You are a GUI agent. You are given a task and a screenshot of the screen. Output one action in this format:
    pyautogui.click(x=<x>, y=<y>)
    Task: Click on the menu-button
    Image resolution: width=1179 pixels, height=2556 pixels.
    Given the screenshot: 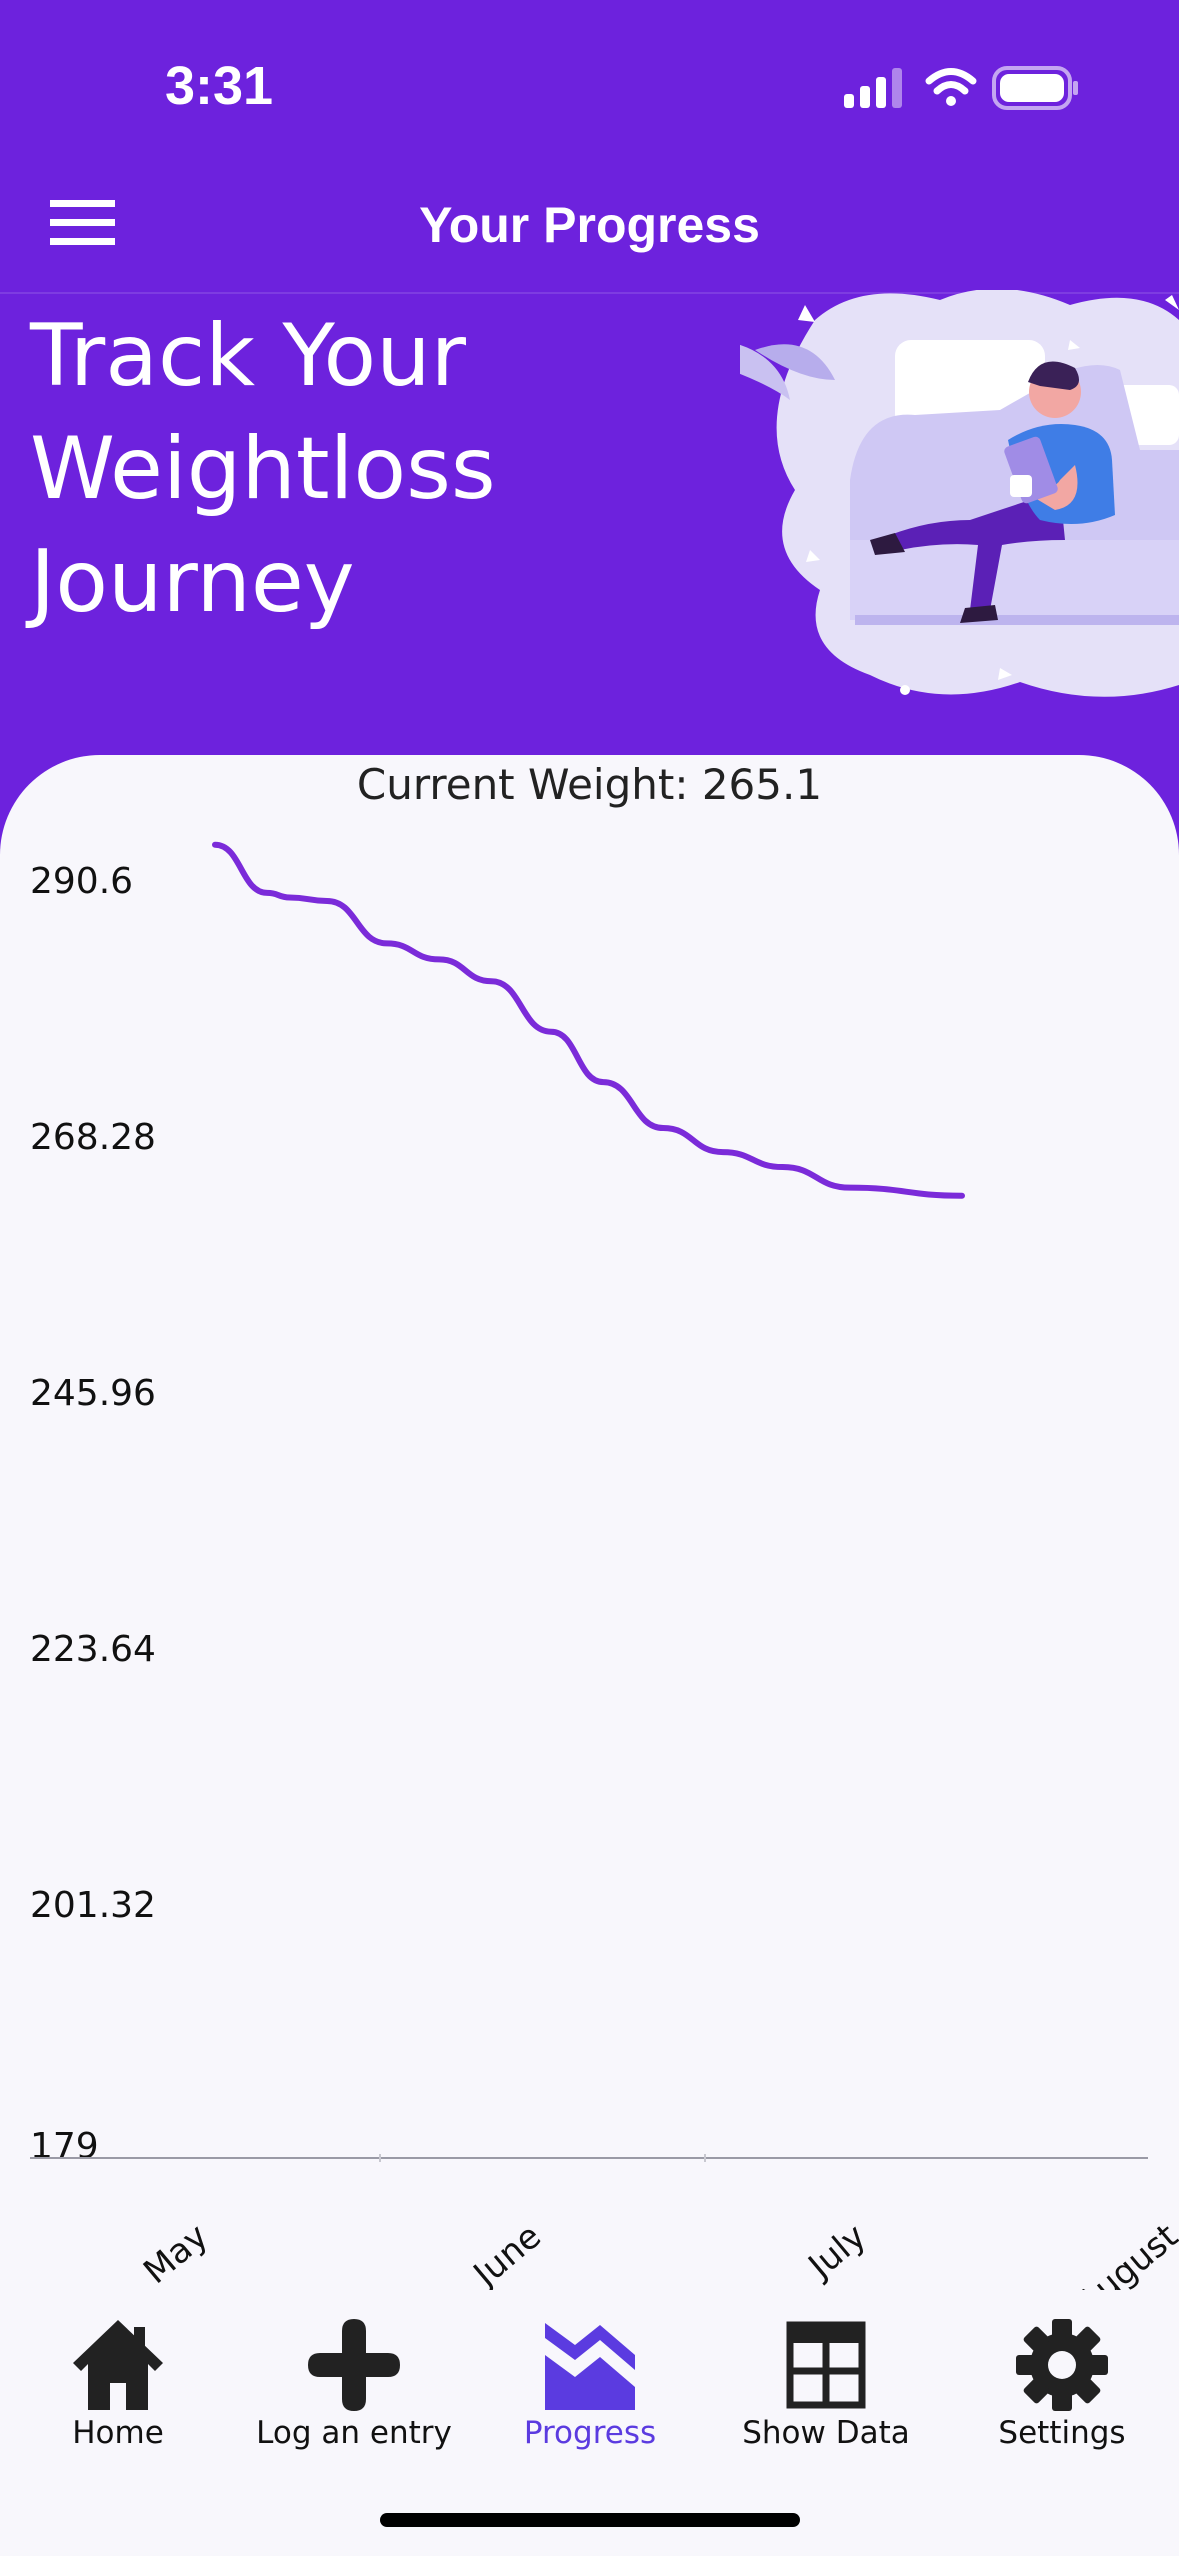 What is the action you would take?
    pyautogui.click(x=82, y=223)
    